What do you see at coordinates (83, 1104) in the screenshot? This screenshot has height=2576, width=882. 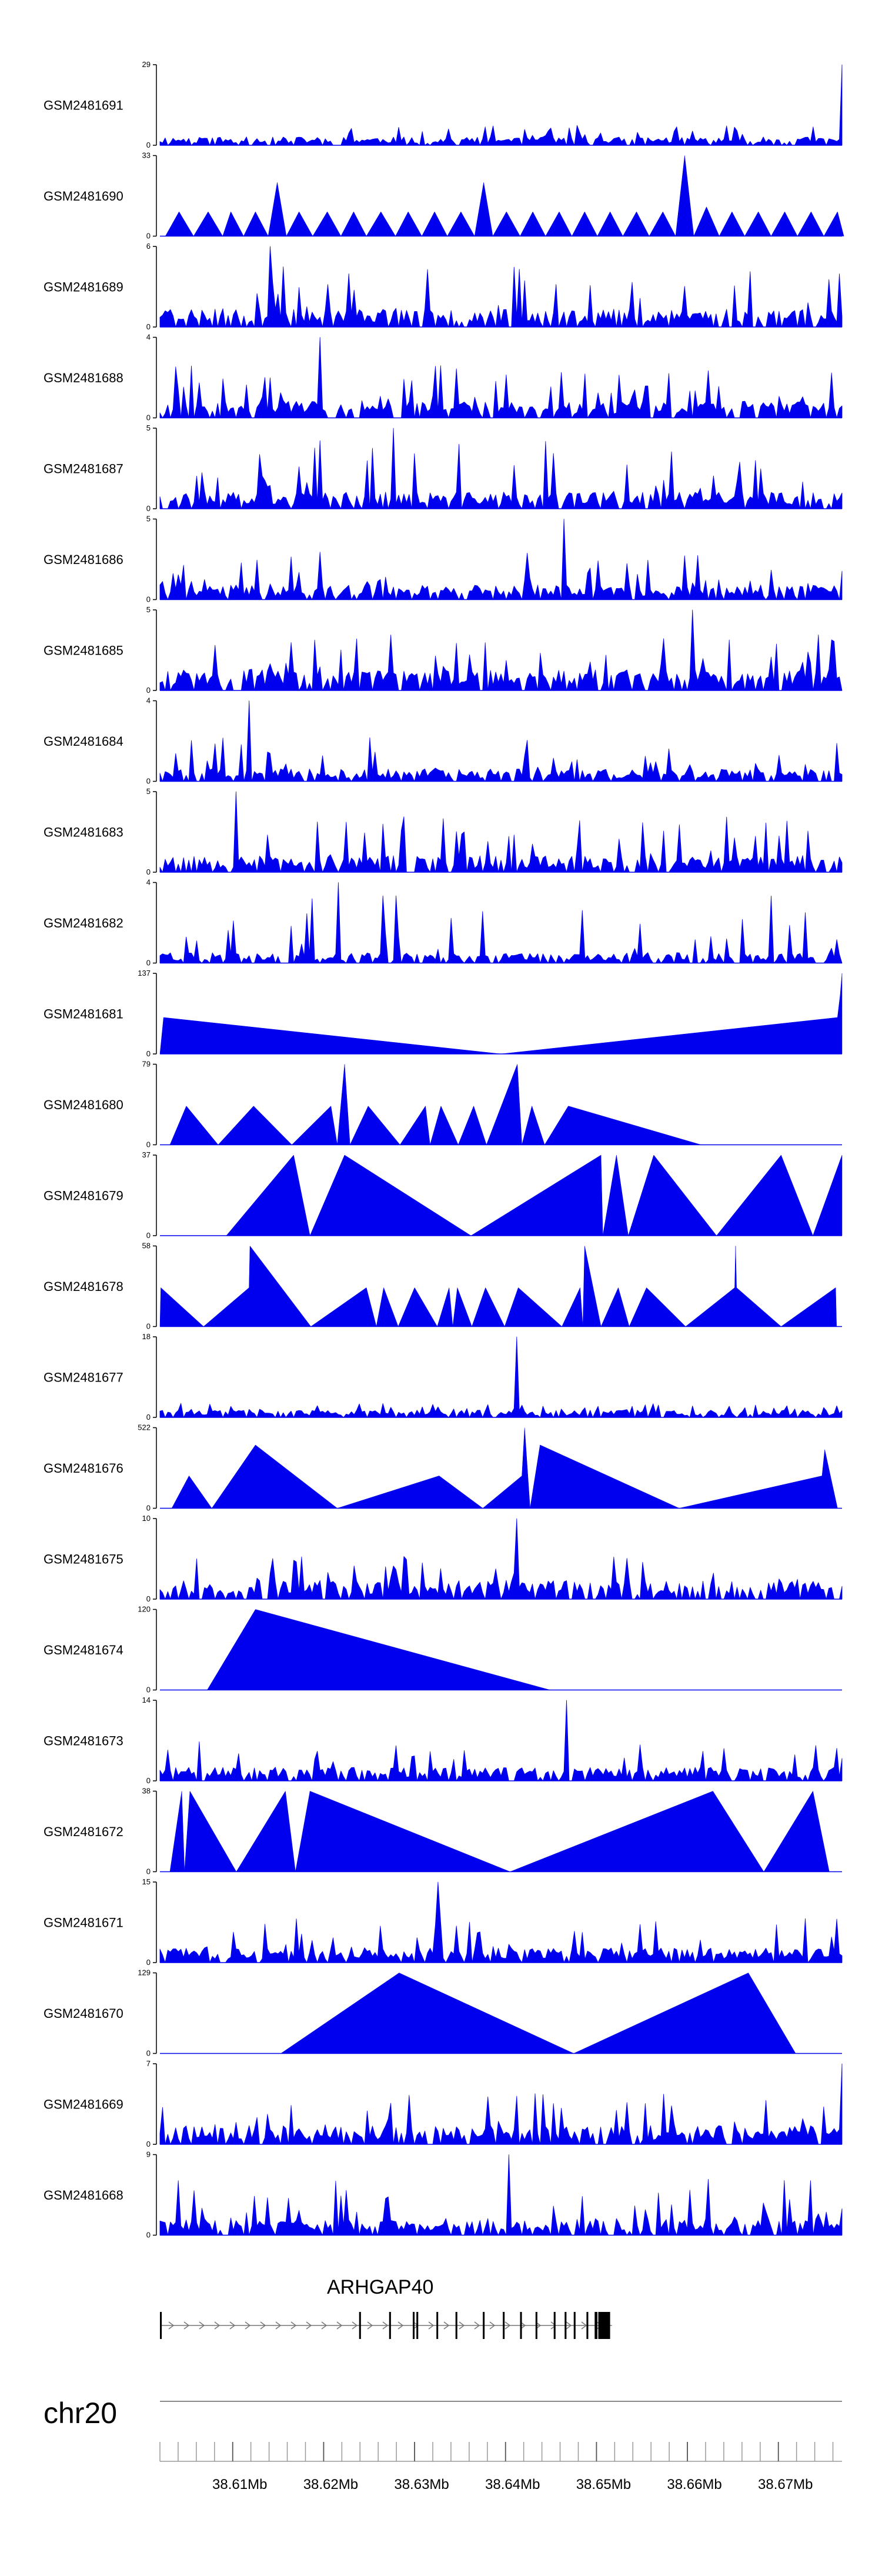 I see `track-label: GSM2481680` at bounding box center [83, 1104].